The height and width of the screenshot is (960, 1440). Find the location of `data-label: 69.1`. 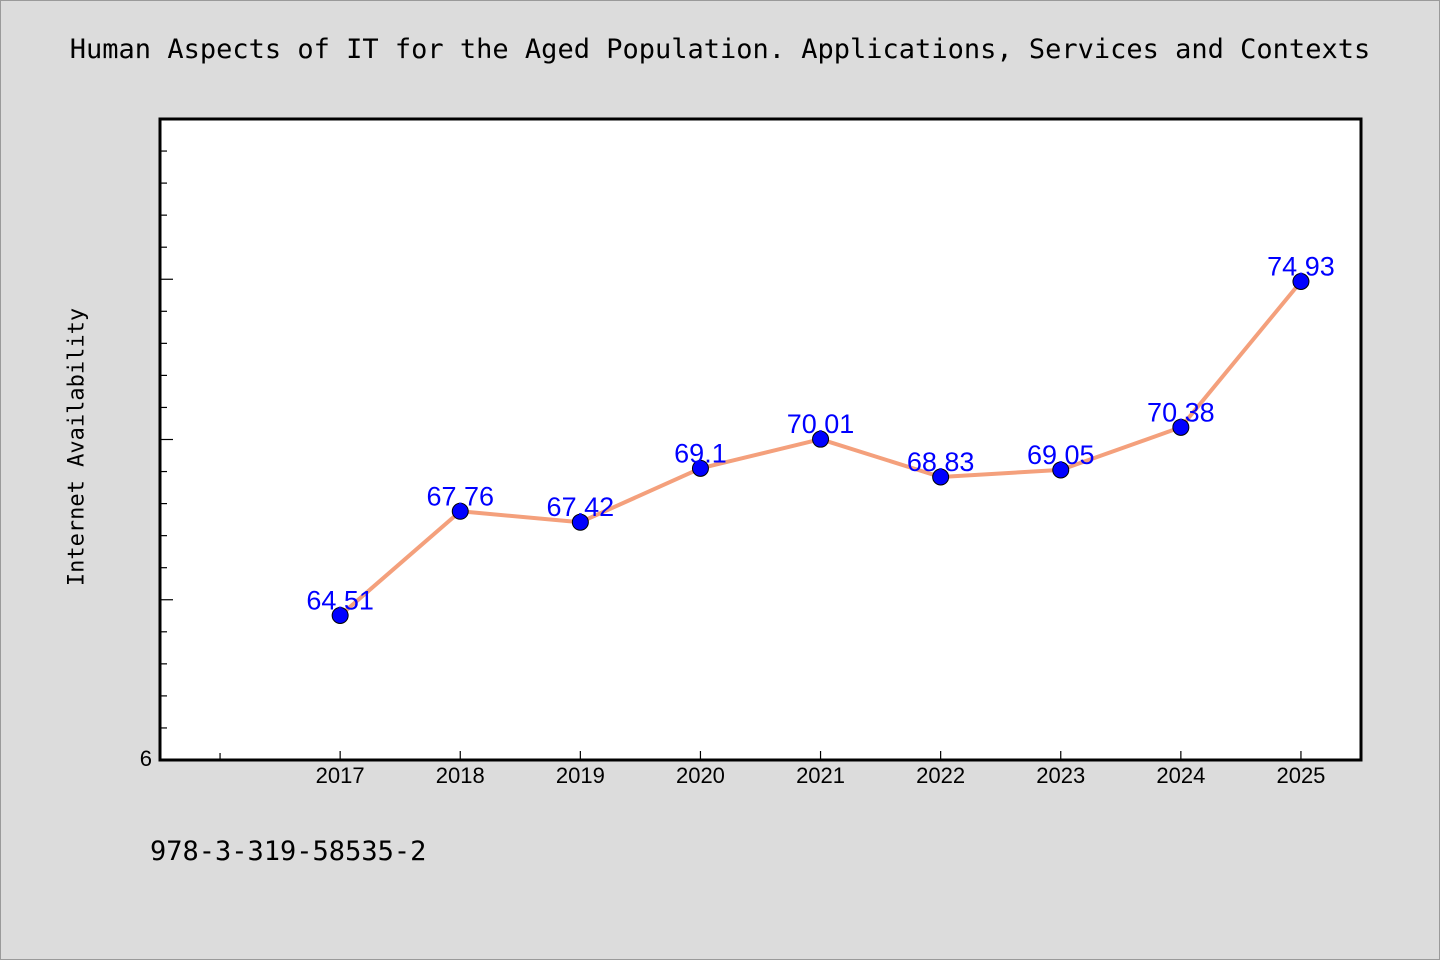

data-label: 69.1 is located at coordinates (700, 453).